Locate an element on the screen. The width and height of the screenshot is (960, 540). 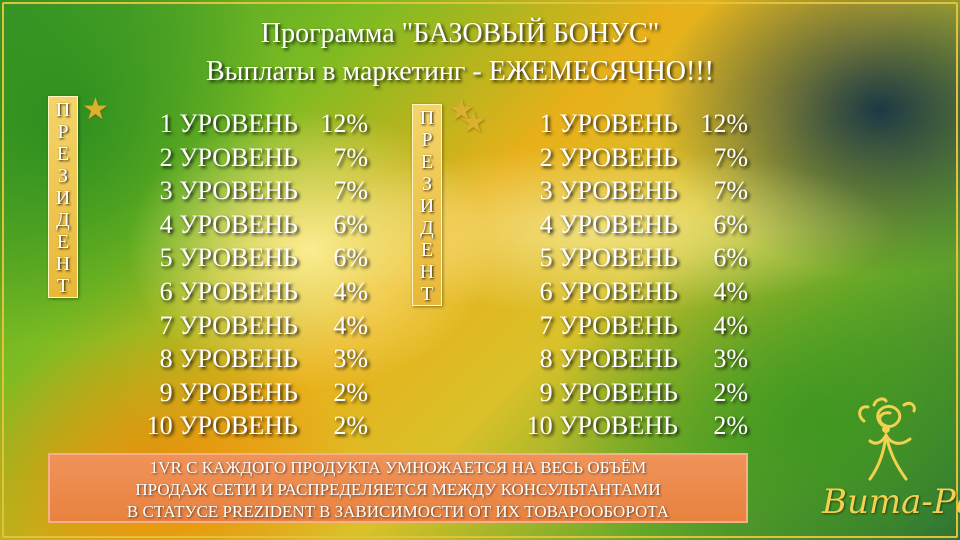
title-line-1: Программа "БАЗОВЫЙ БОНУС" is located at coordinates (460, 33).